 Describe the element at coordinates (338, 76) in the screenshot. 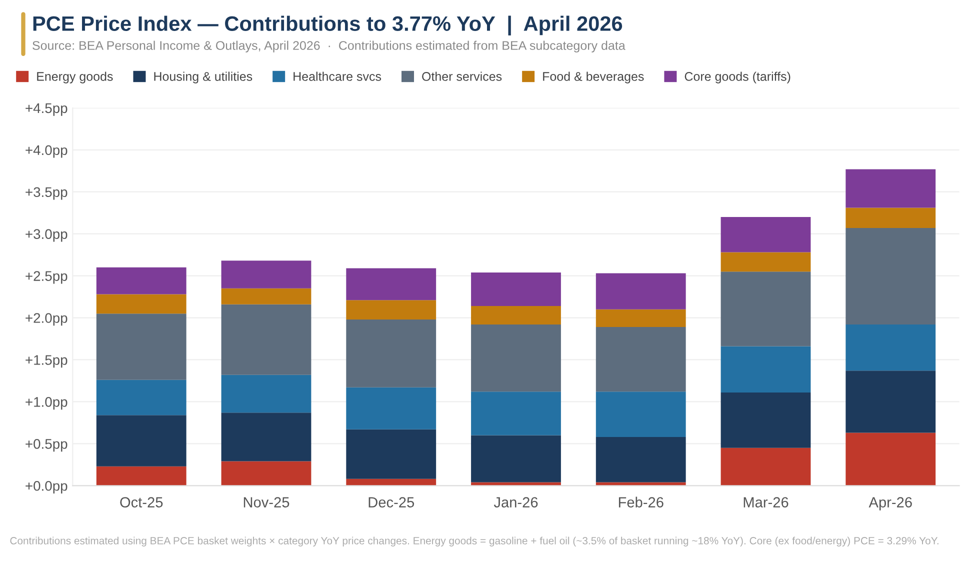

I see `legend-label: Healthcare svcs` at that location.